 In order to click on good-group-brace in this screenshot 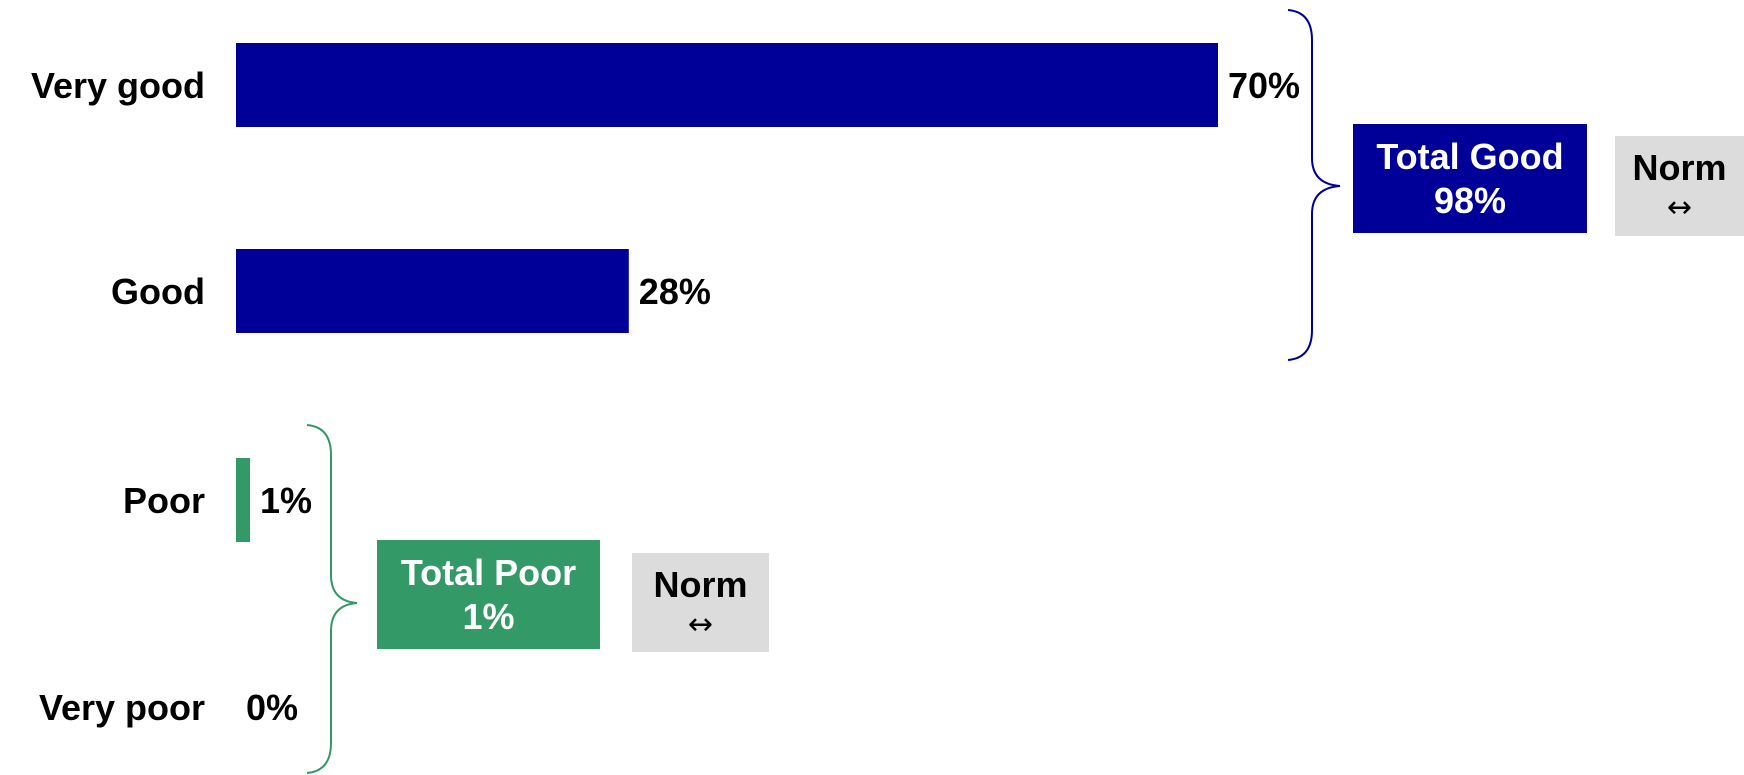, I will do `click(1314, 185)`.